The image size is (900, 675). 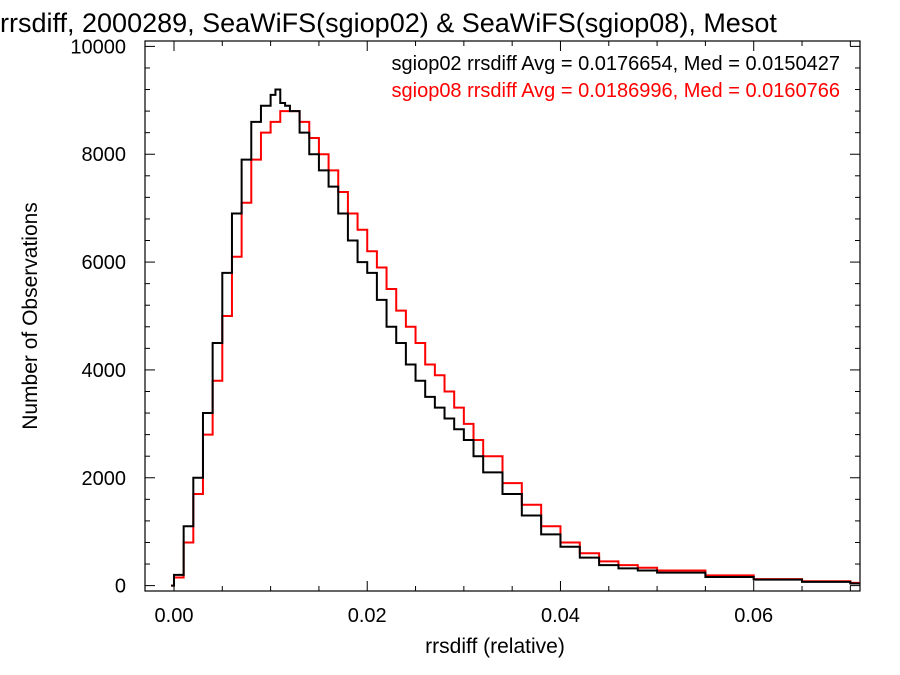 I want to click on y-tick-label: 10000, so click(x=98, y=47).